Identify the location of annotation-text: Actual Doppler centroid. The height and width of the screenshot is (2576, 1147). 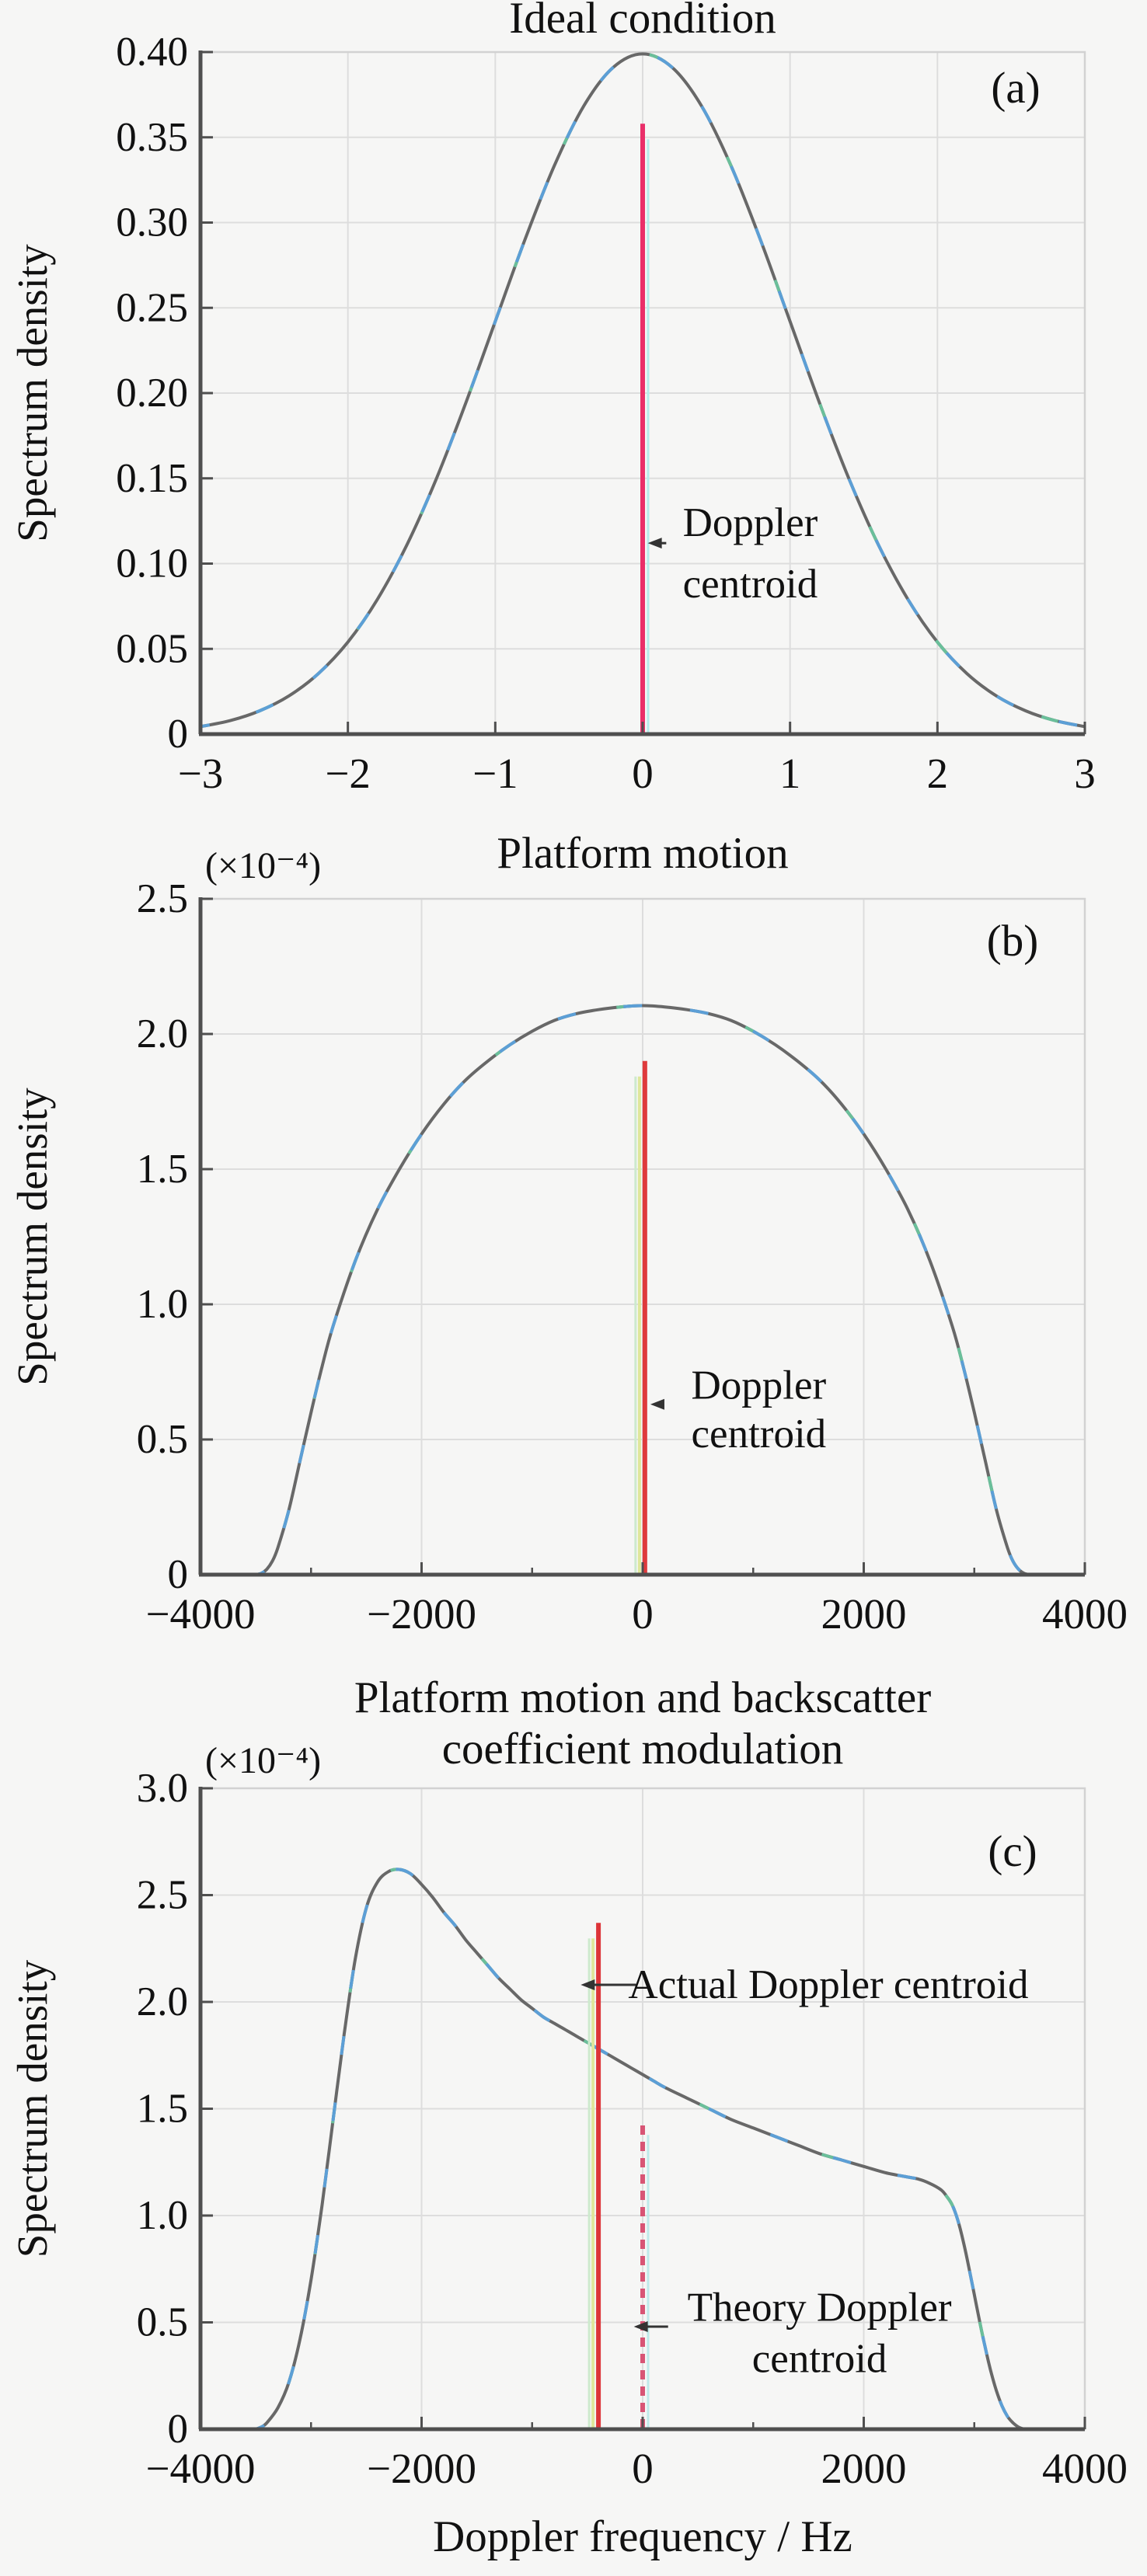
(828, 1984).